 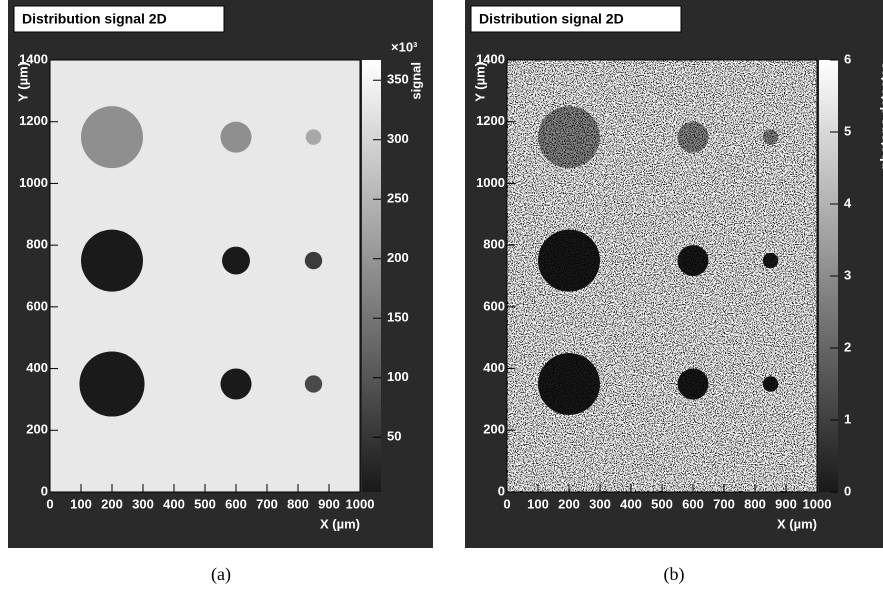 I want to click on z-tick-label: 6, so click(x=847, y=58).